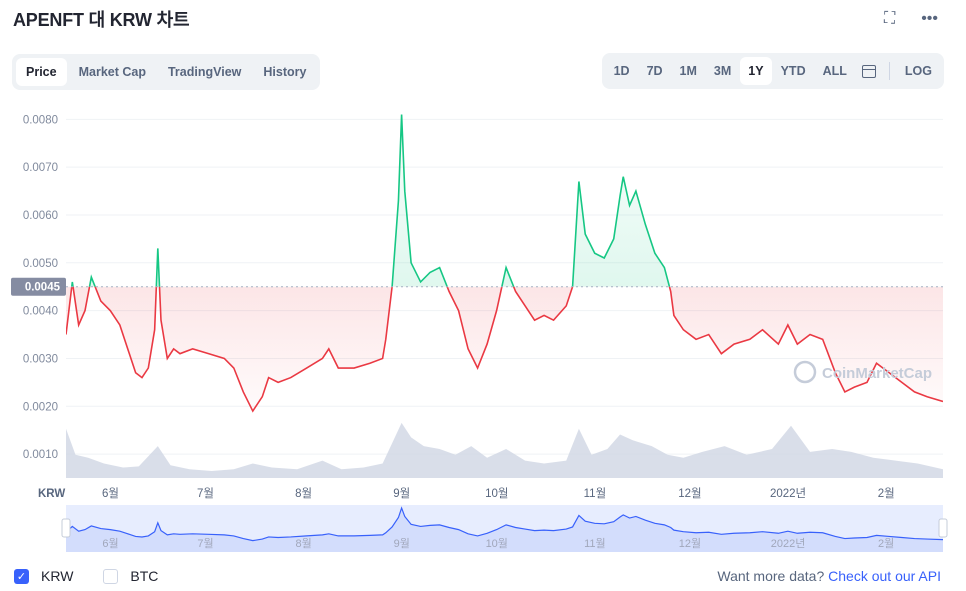 This screenshot has height=591, width=966. Describe the element at coordinates (144, 576) in the screenshot. I see `btc-label: BTC` at that location.